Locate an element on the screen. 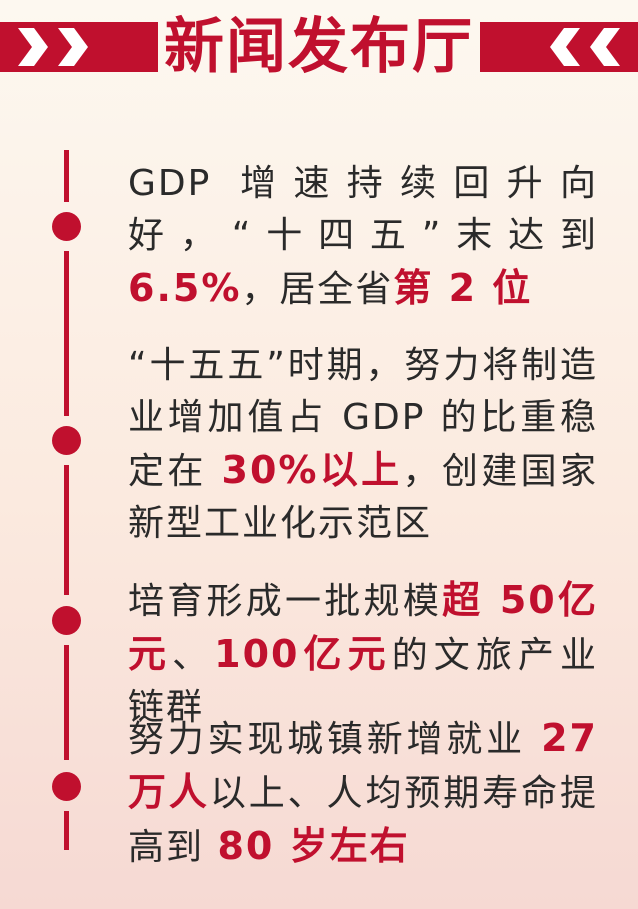  item-highlight: 80 岁左右 is located at coordinates (313, 846).